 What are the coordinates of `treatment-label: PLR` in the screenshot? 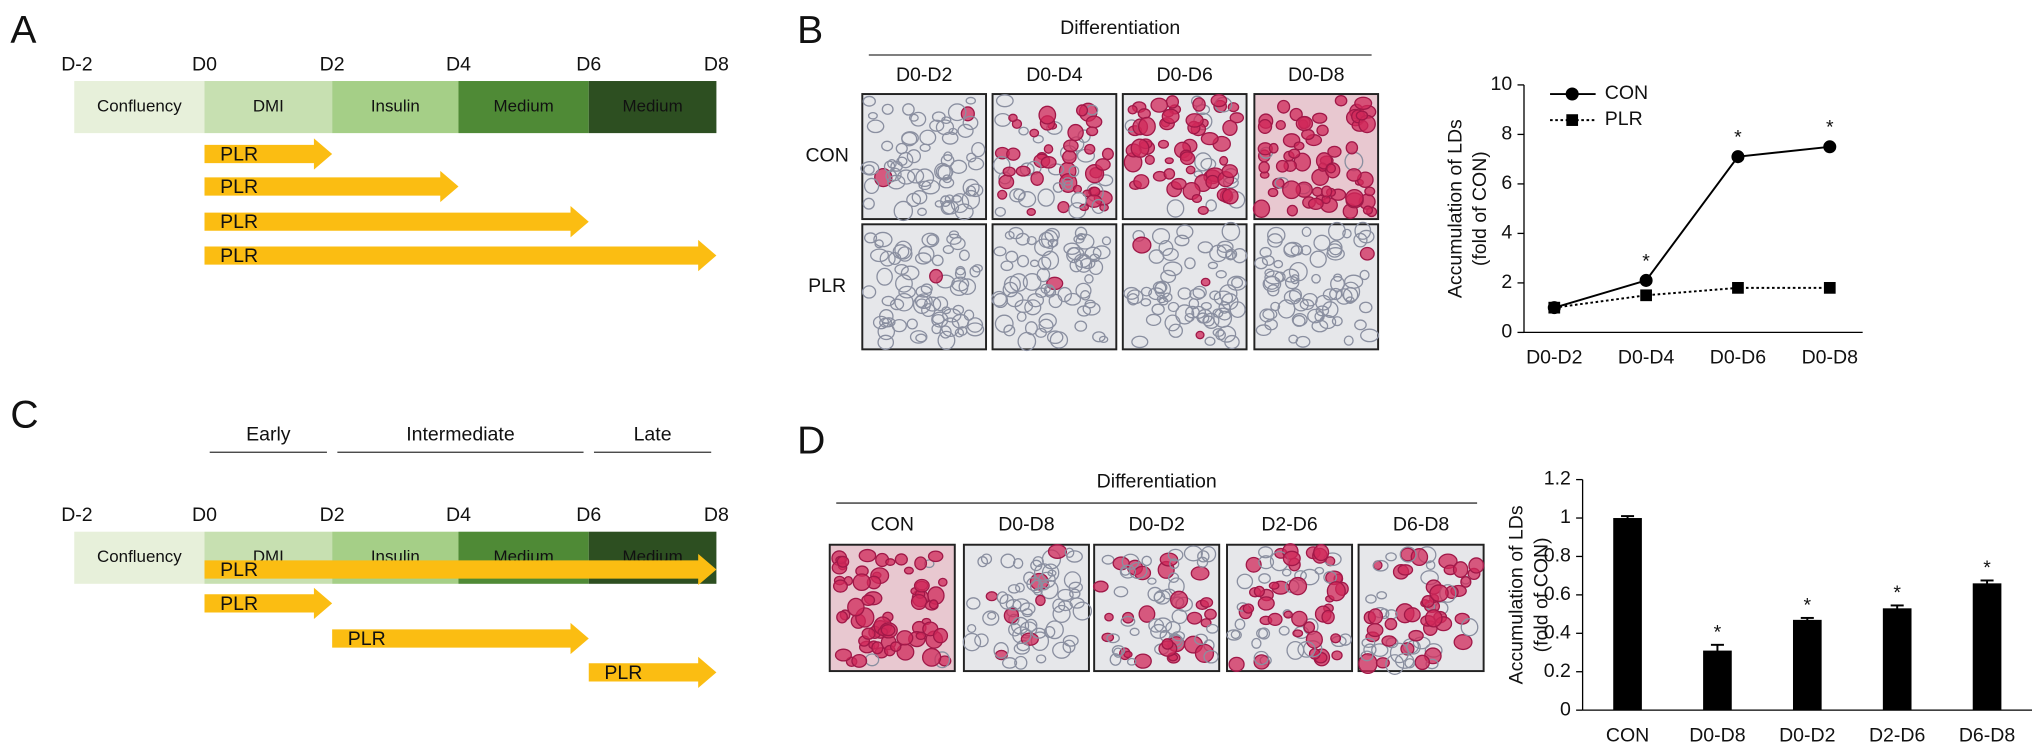 It's located at (239, 187).